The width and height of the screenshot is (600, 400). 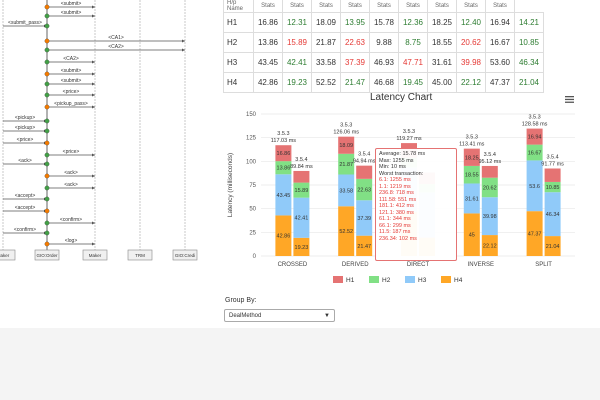 What do you see at coordinates (71, 241) in the screenshot?
I see `message-label: <log>` at bounding box center [71, 241].